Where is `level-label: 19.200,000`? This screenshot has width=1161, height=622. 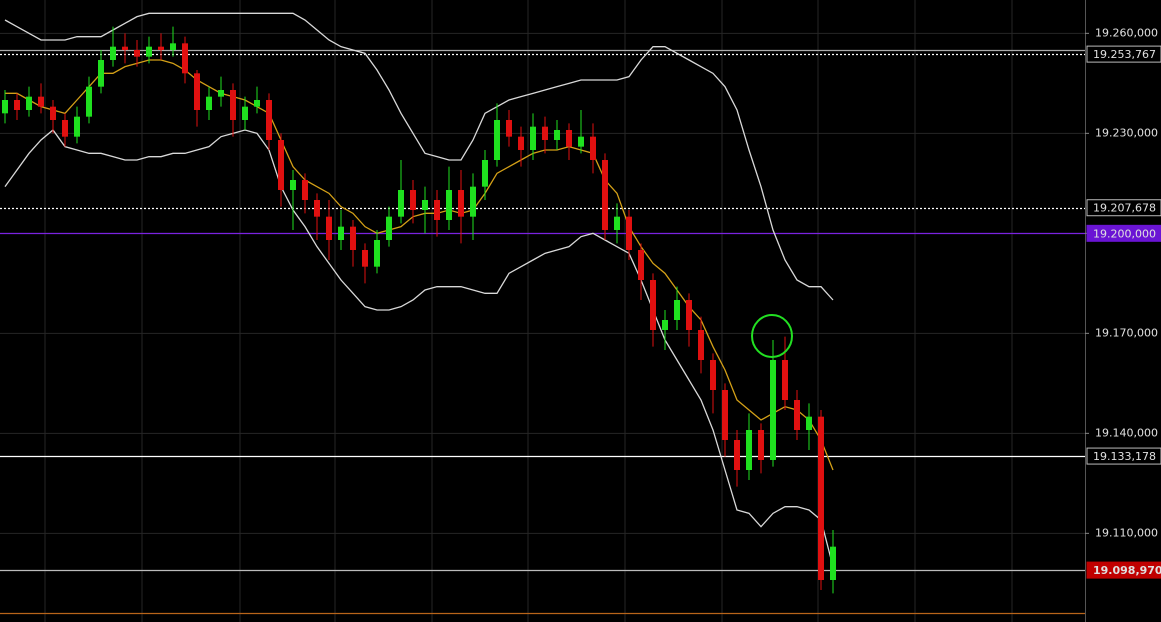 level-label: 19.200,000 is located at coordinates (1124, 233).